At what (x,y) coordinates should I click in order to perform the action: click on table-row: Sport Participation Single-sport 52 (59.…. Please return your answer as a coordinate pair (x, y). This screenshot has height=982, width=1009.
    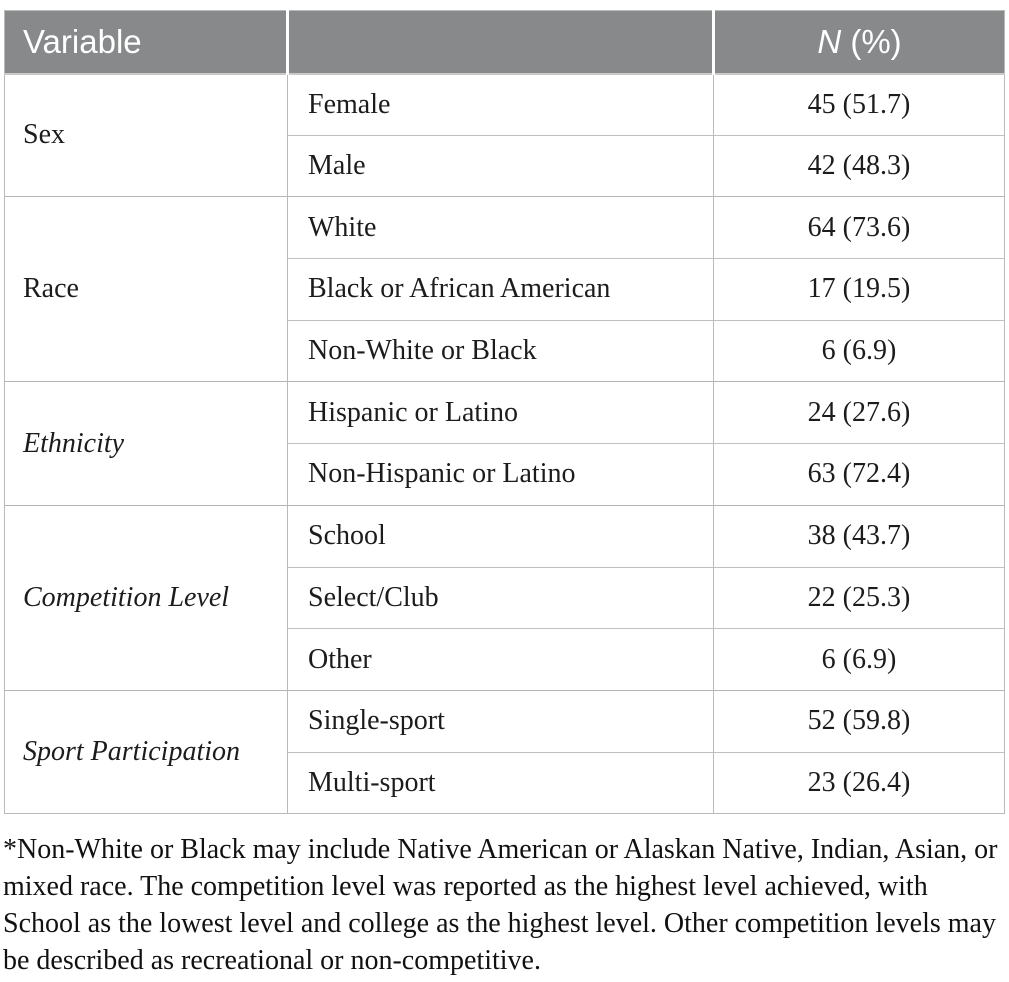
    Looking at the image, I should click on (504, 751).